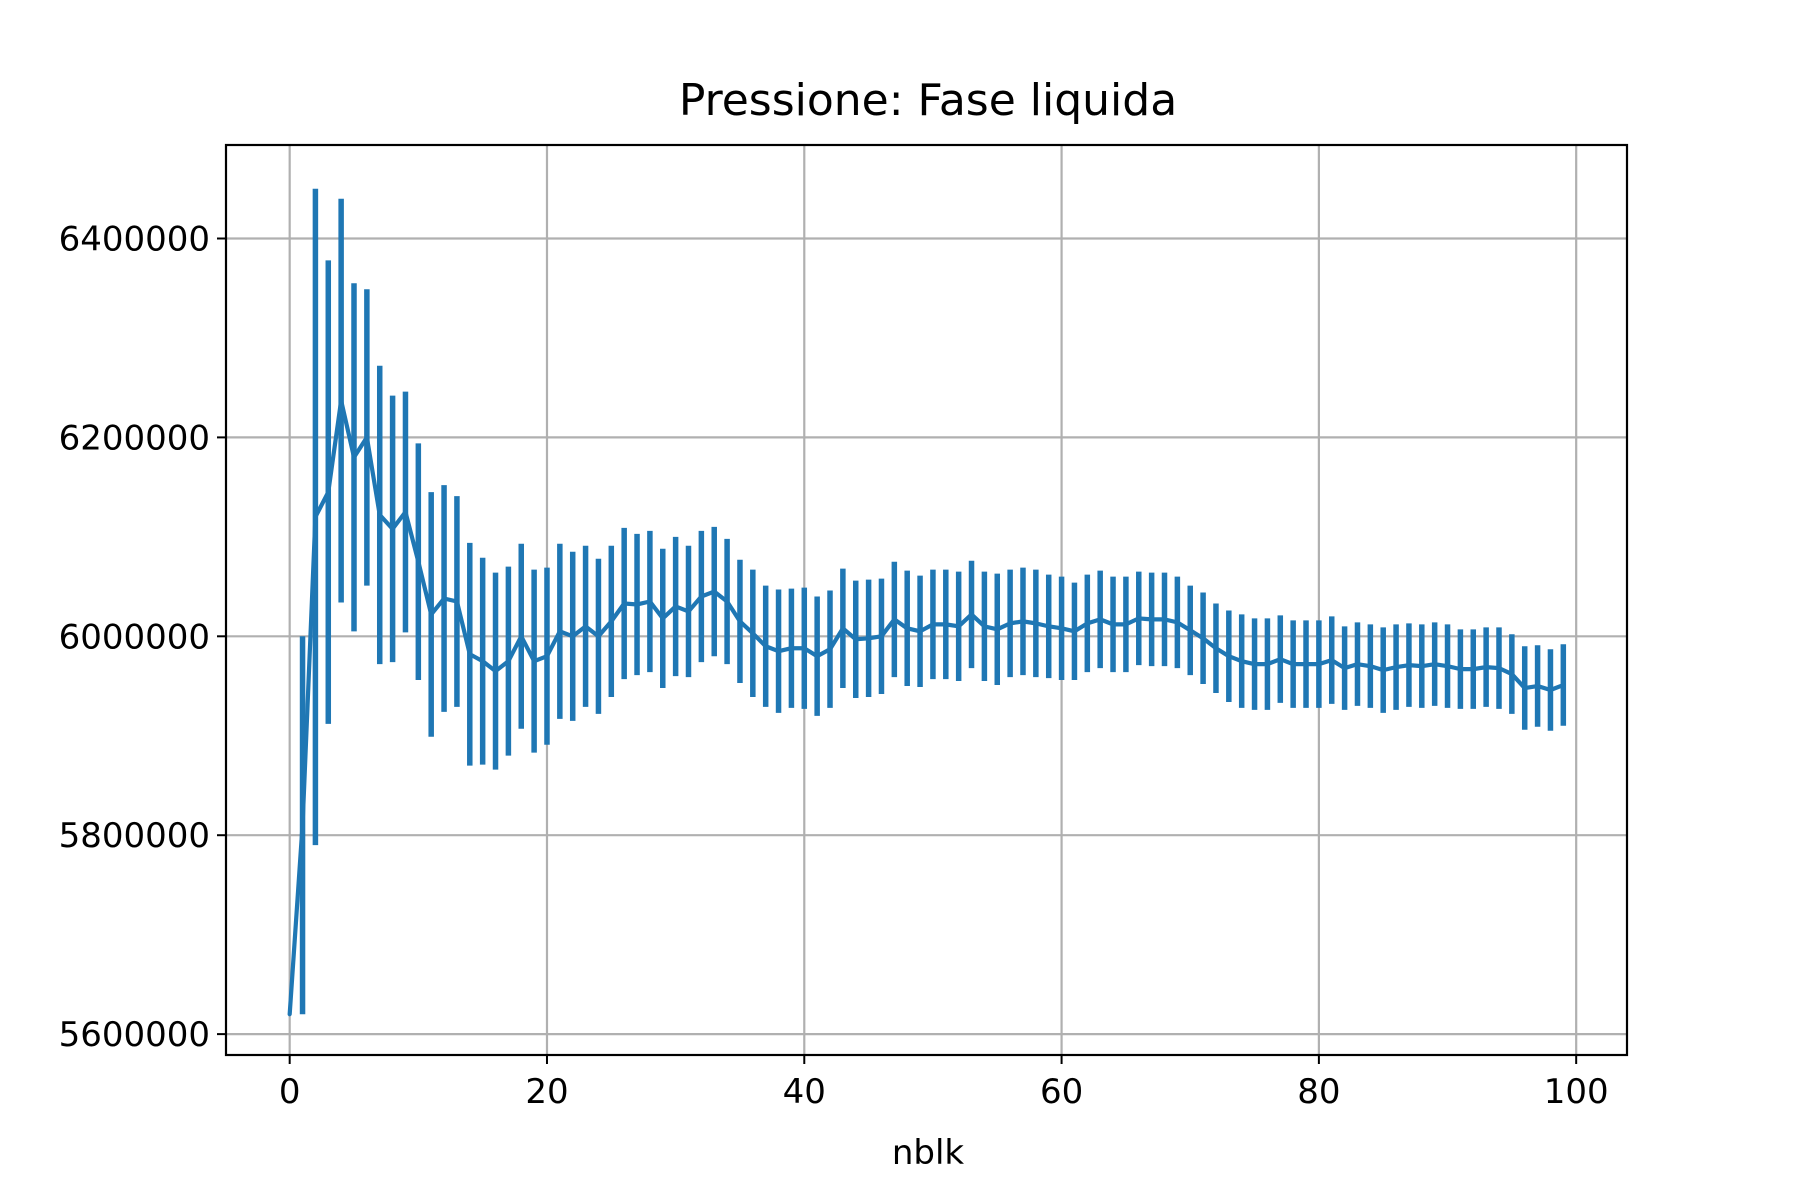 The width and height of the screenshot is (1800, 1200). I want to click on x-tick-label: 20, so click(546, 1092).